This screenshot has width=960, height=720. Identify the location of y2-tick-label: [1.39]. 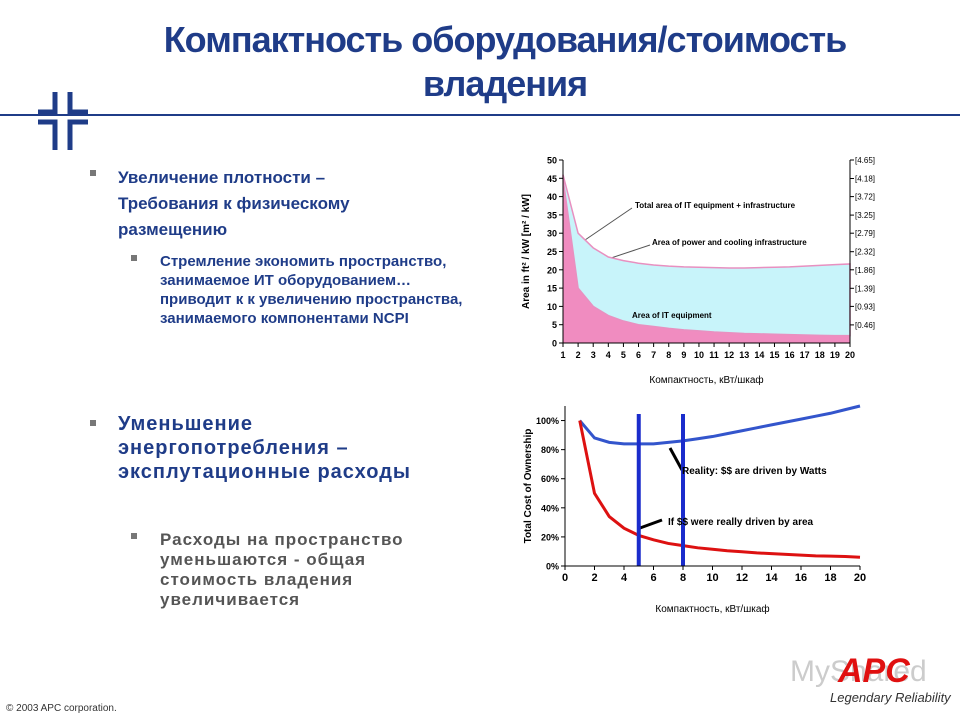
(865, 288).